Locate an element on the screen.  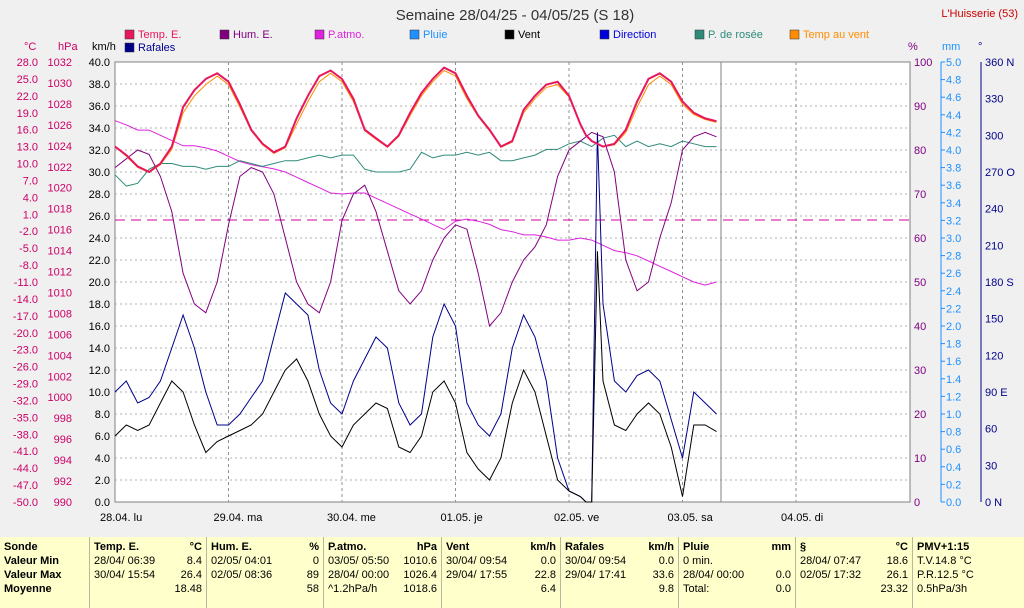
patmo-unit: hPa is located at coordinates (426, 547).